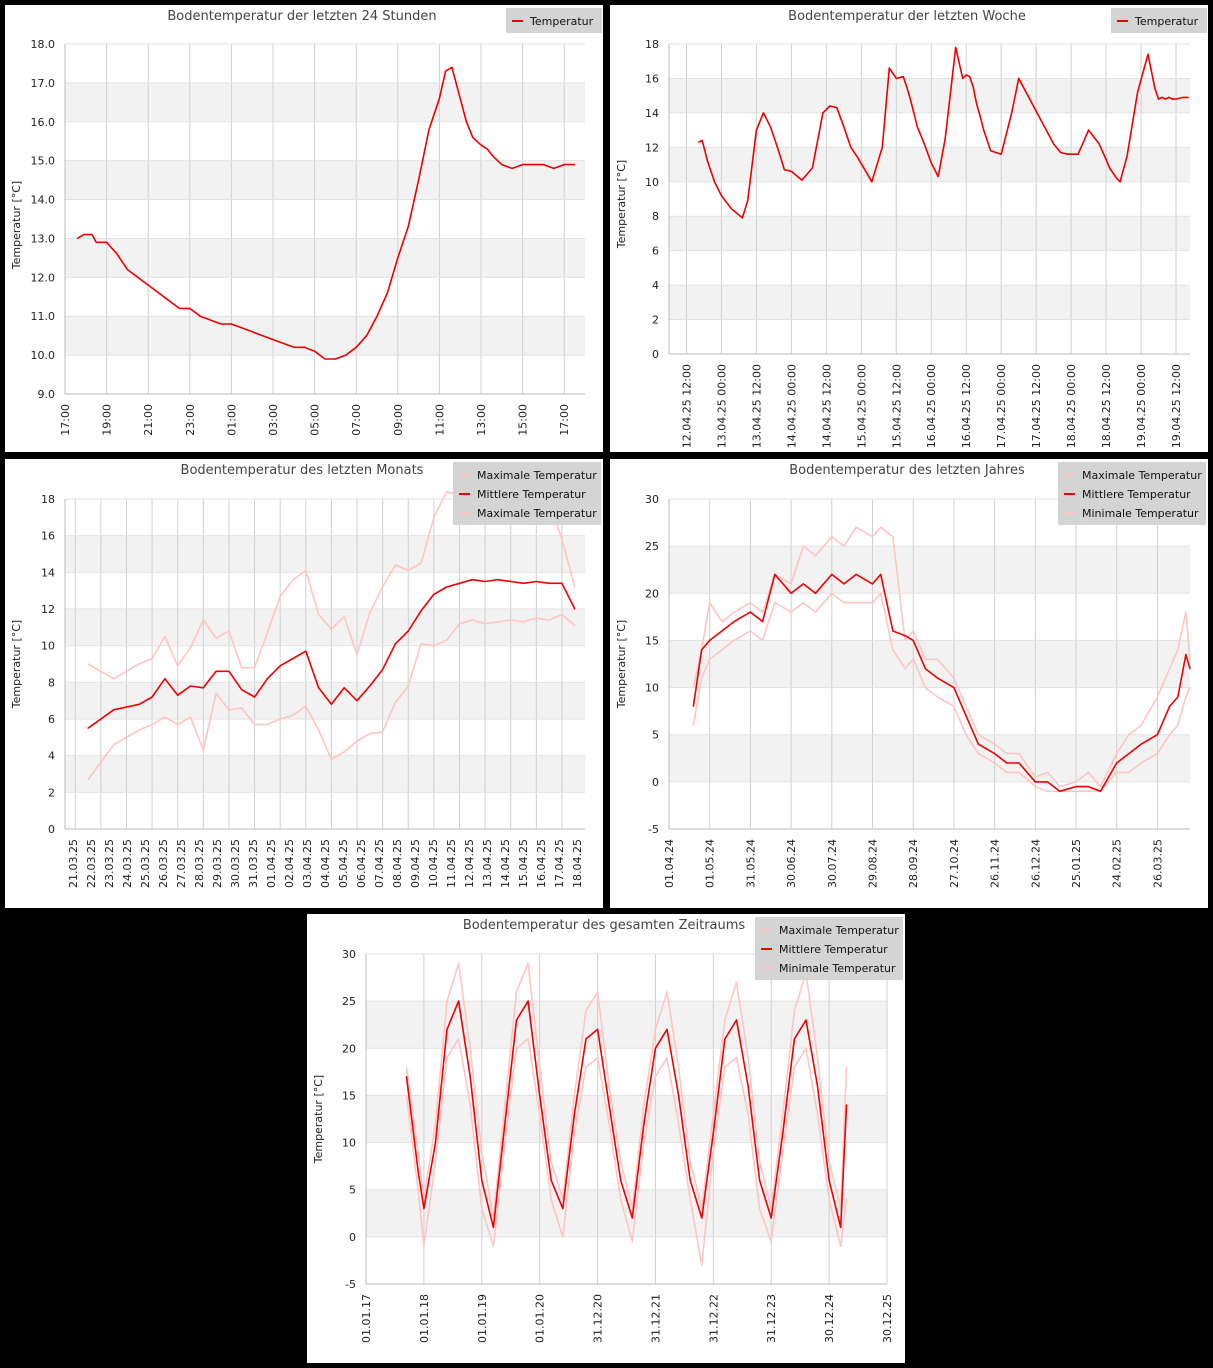  I want to click on legend-label: Mittlere Temperatur, so click(1136, 494).